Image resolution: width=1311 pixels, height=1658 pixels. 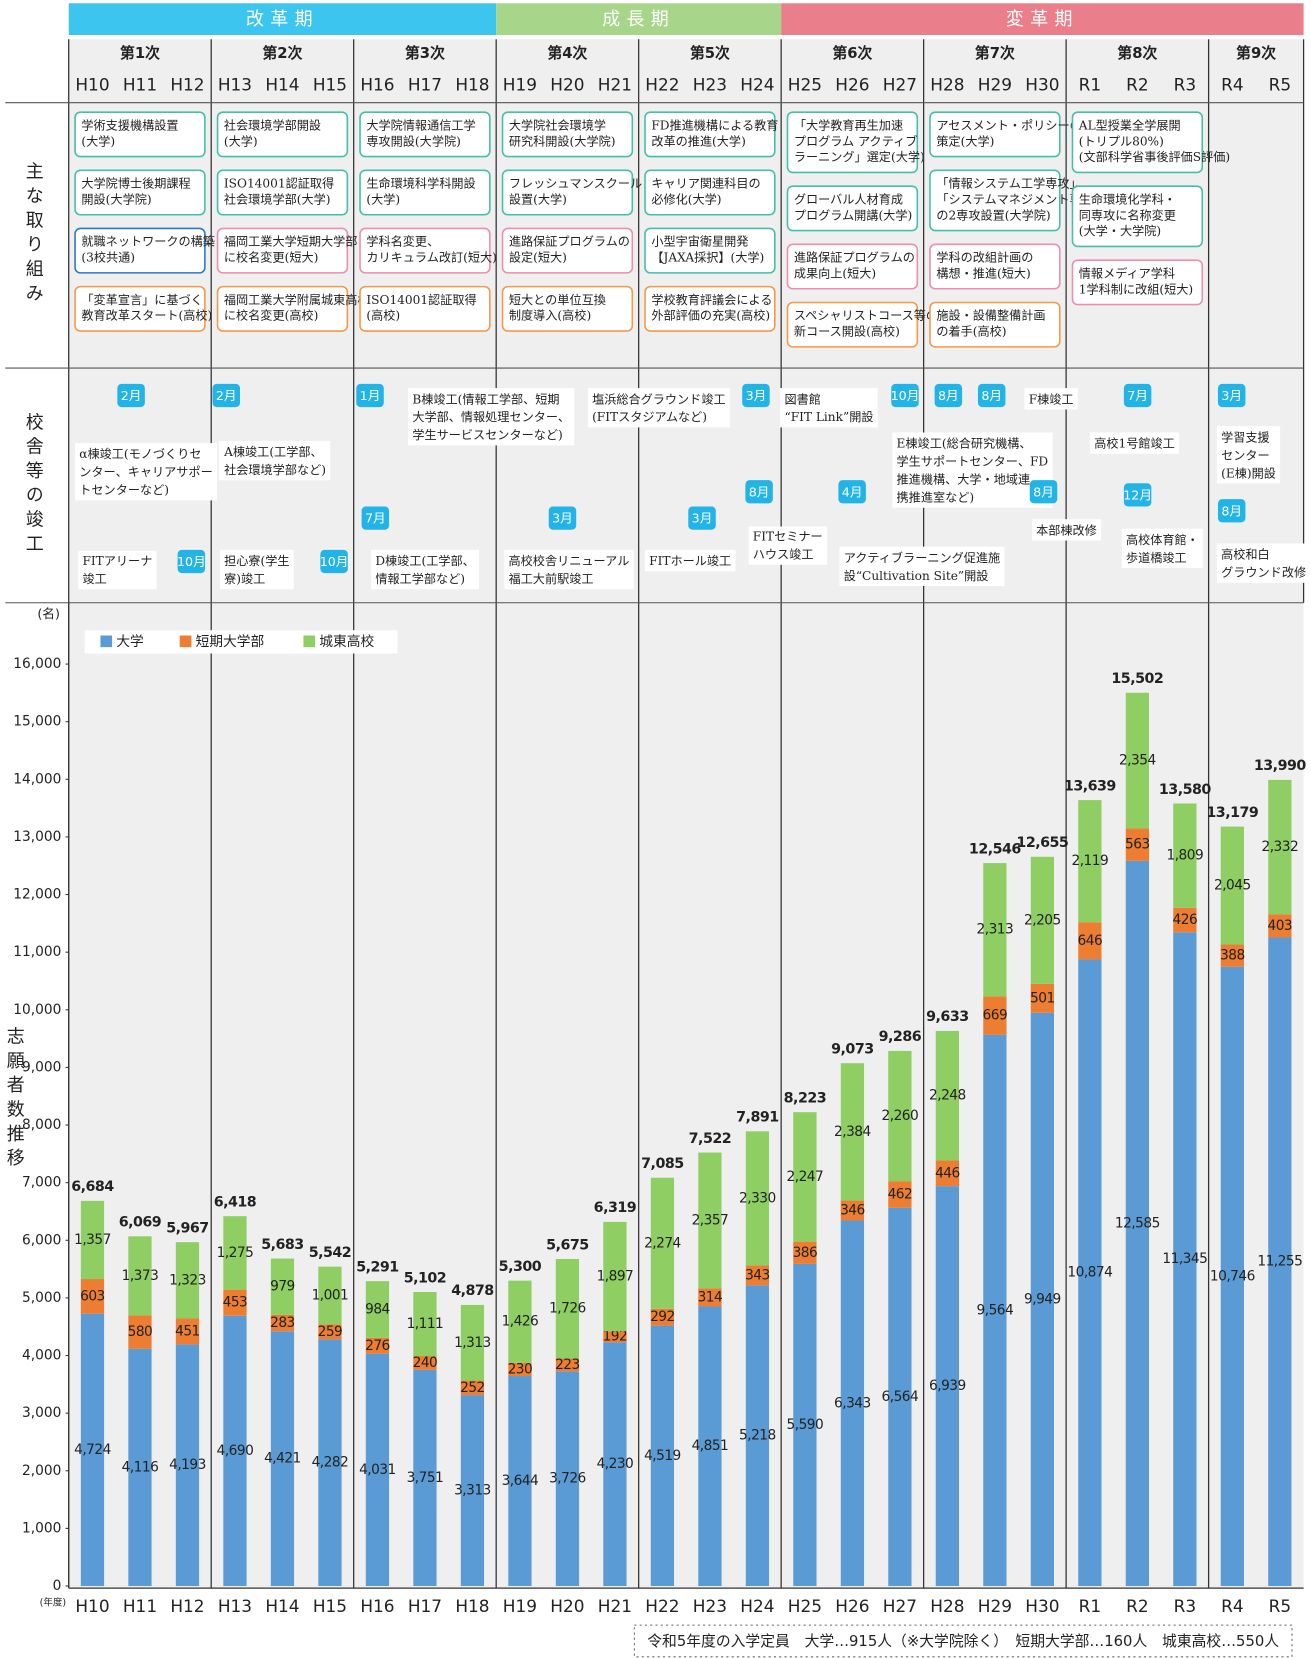 I want to click on construction-line: “FIT Link”開設, so click(x=828, y=416).